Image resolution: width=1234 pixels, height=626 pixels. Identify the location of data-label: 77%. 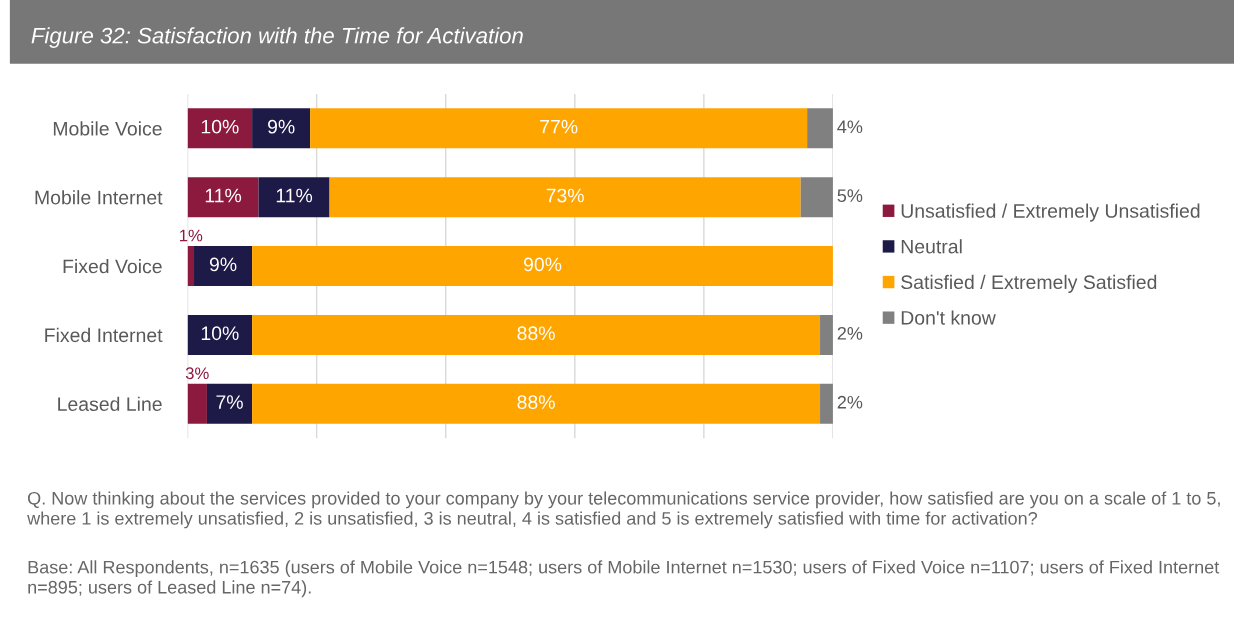
(559, 126).